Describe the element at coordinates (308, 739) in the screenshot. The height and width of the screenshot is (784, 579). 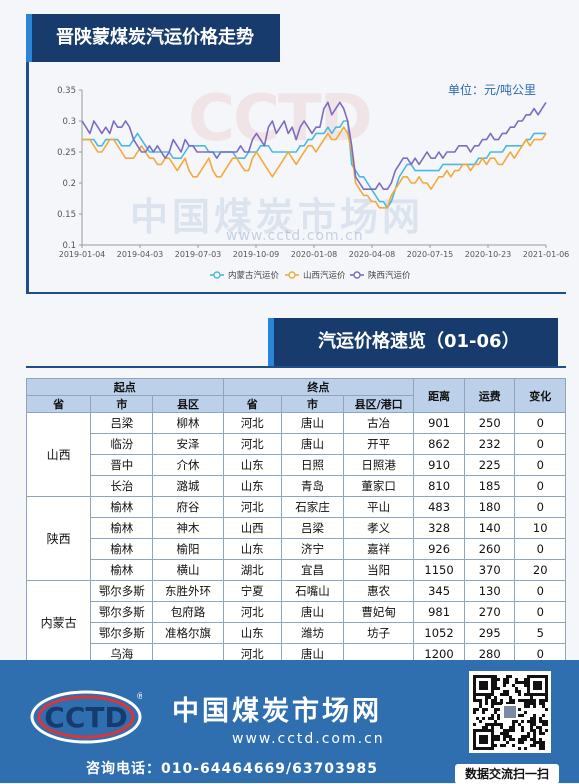
I see `brand-url: www.cctd.com.cn` at that location.